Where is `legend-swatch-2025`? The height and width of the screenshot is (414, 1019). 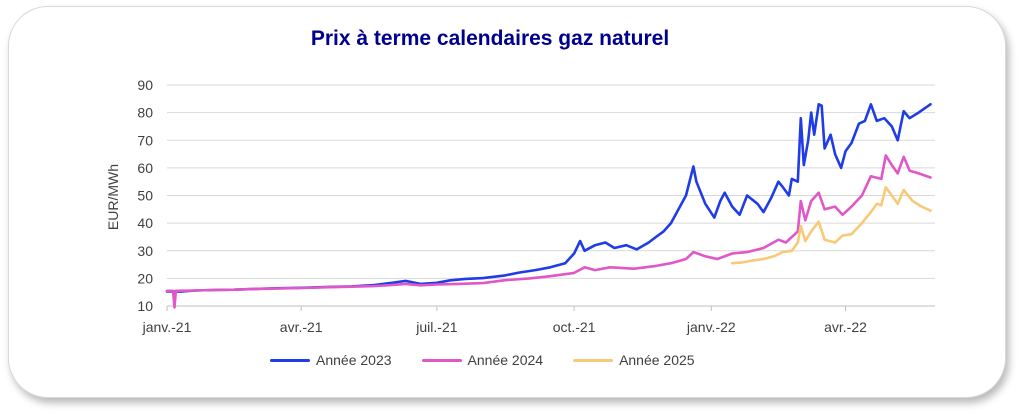 legend-swatch-2025 is located at coordinates (593, 360).